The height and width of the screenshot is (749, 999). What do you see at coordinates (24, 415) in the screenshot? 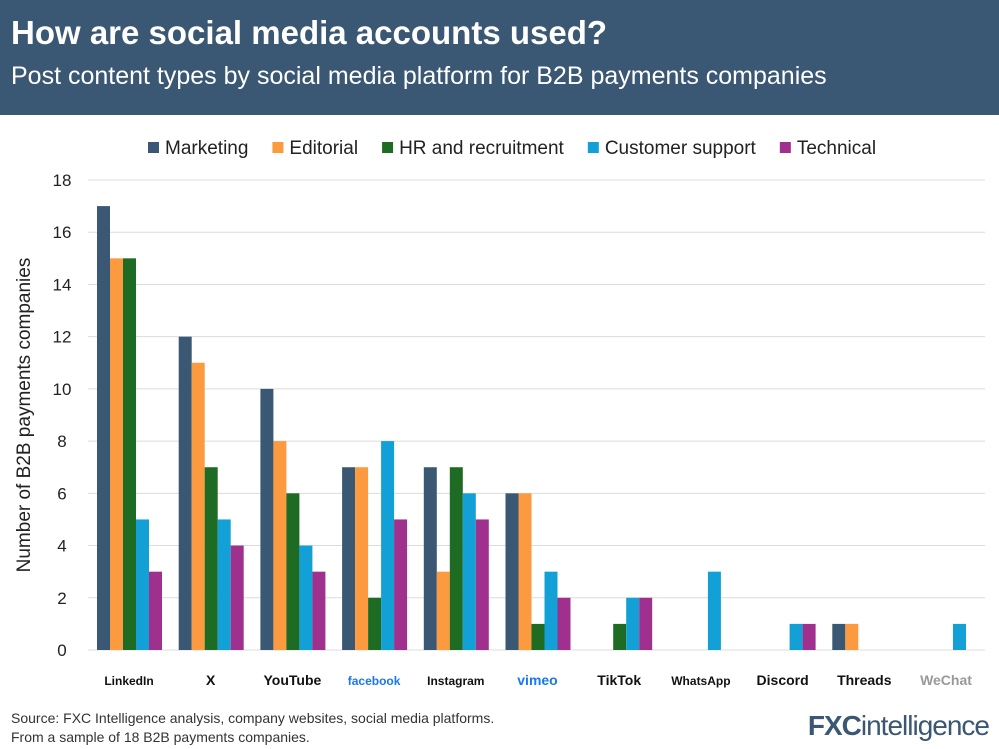
I see `y-axis-label: Number of B2B payments companies` at bounding box center [24, 415].